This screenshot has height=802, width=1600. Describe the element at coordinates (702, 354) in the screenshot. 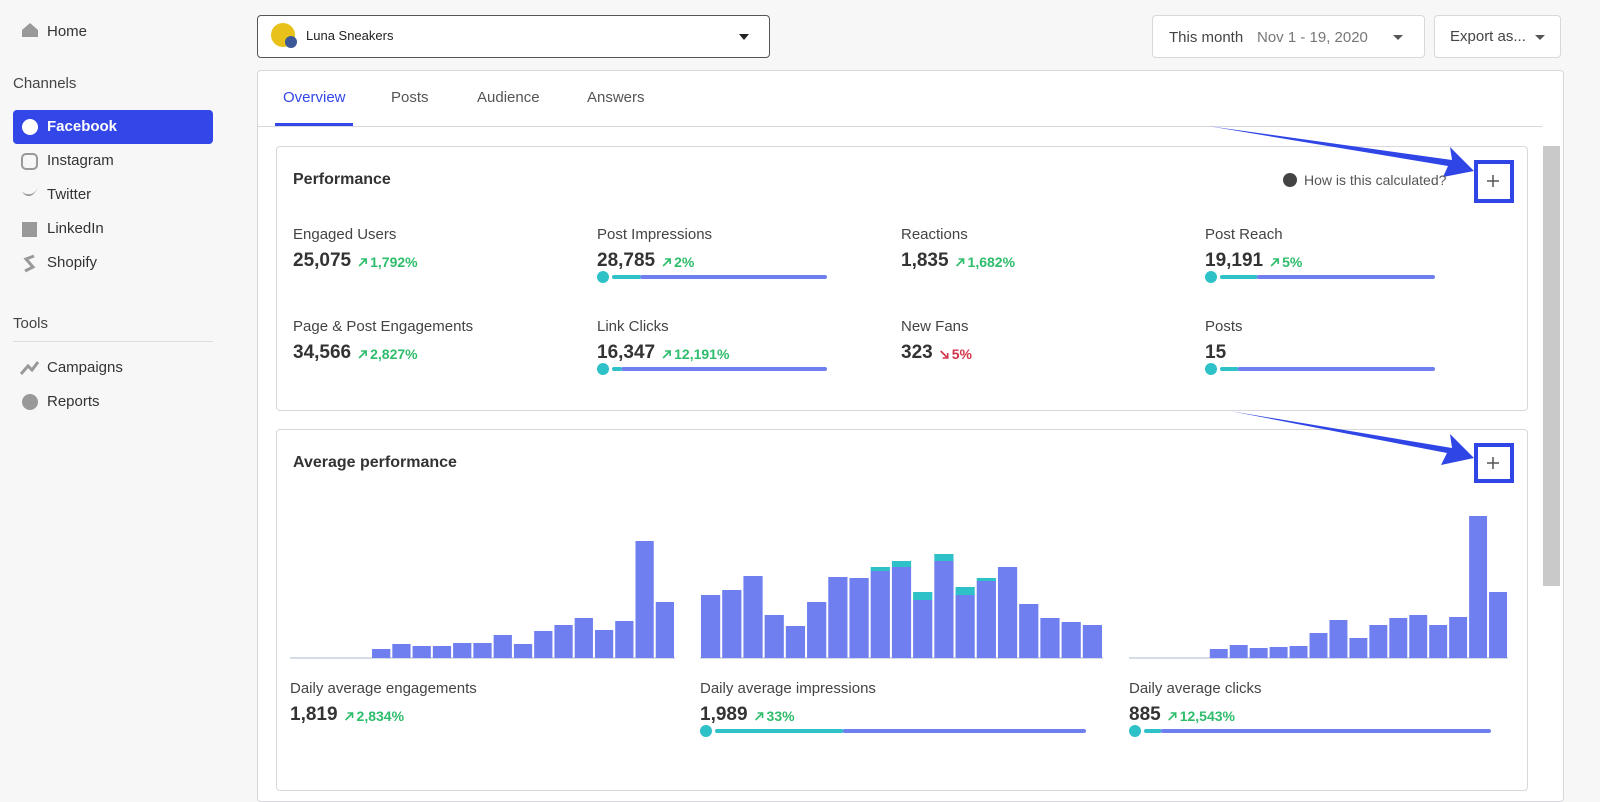

I see `metric-change: 12,191%` at that location.